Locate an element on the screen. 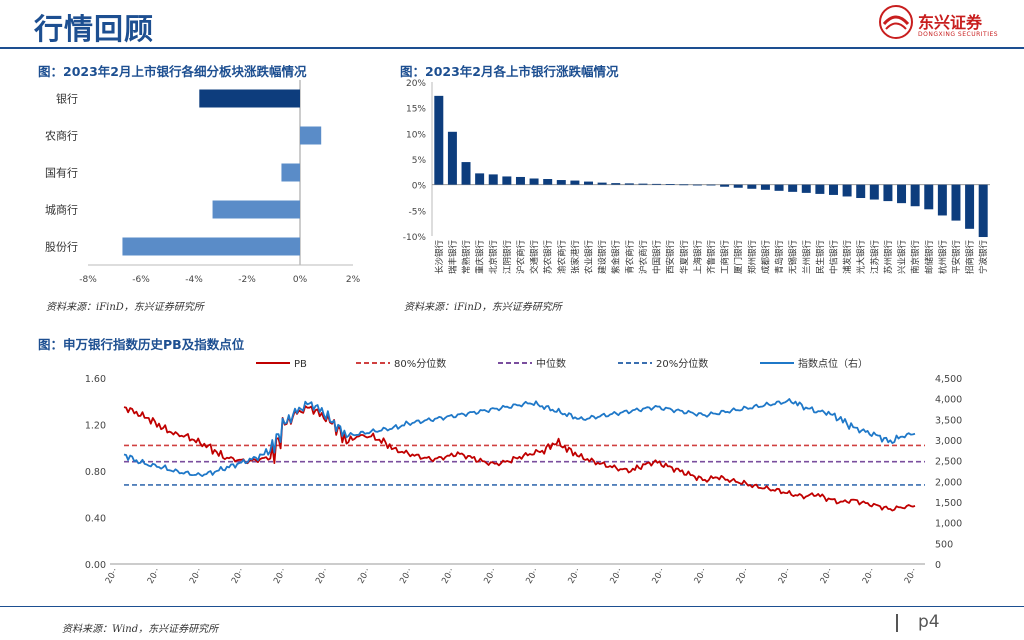 This screenshot has height=640, width=1024. chart3-title: 图：申万银行指数历史PB及指数点位 is located at coordinates (141, 344).